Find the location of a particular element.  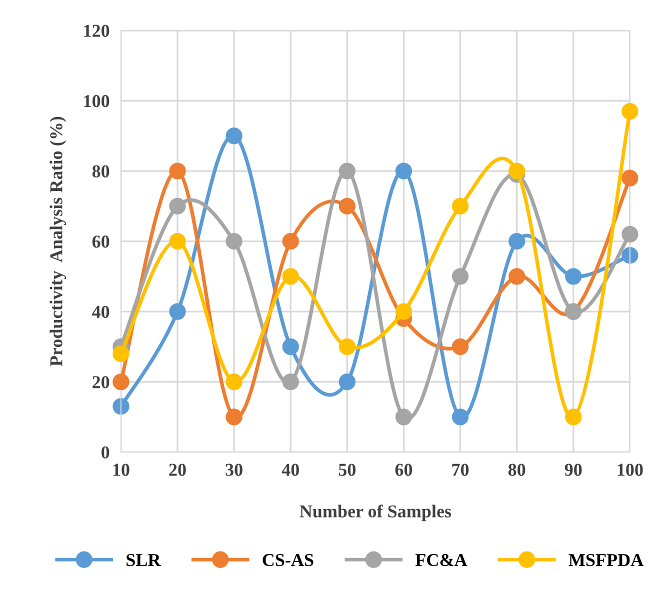

x-tick-label: 20 is located at coordinates (177, 470).